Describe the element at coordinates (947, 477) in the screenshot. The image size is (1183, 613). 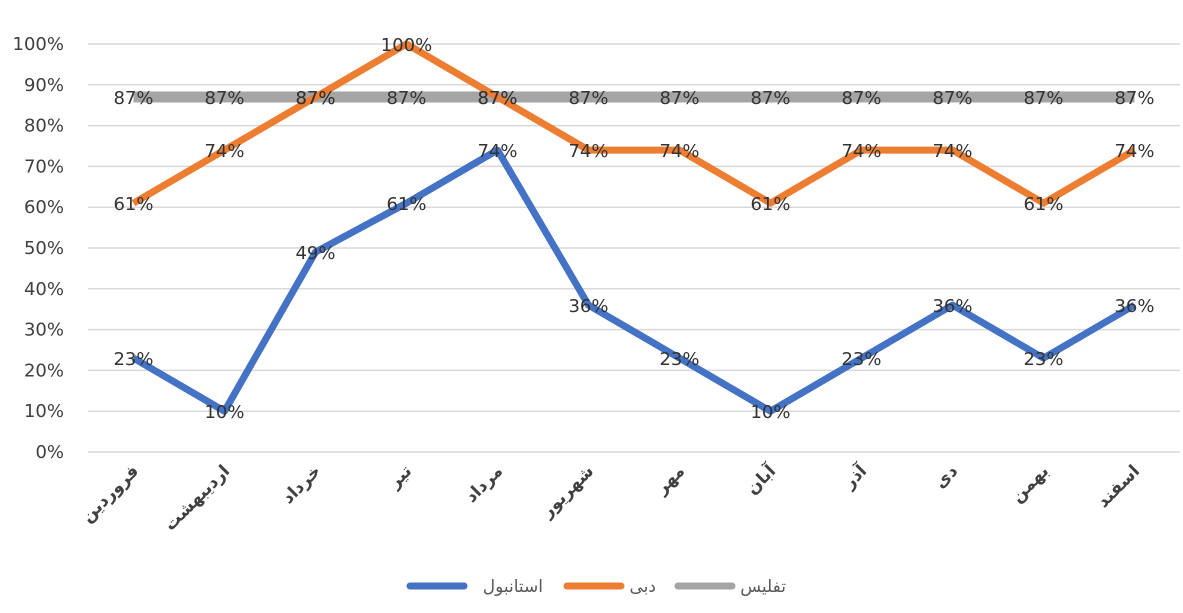
I see `x-tick-label: دی` at that location.